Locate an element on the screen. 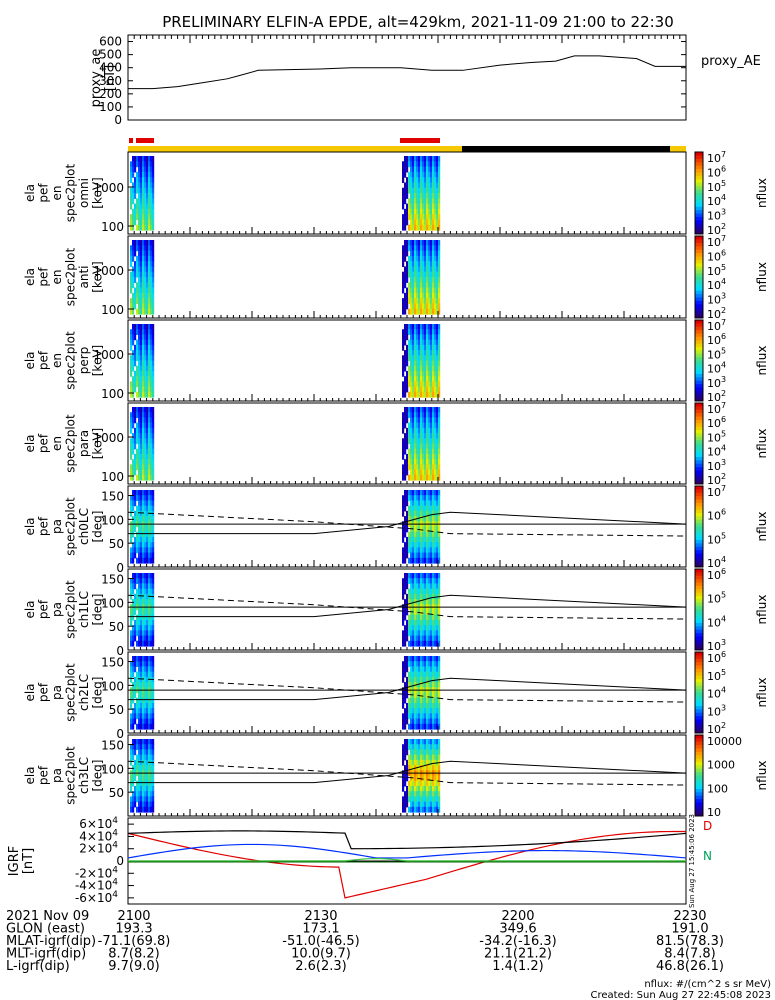 Image resolution: width=775 pixels, height=1000 pixels. panel-ylabel: ch2LC is located at coordinates (84, 692).